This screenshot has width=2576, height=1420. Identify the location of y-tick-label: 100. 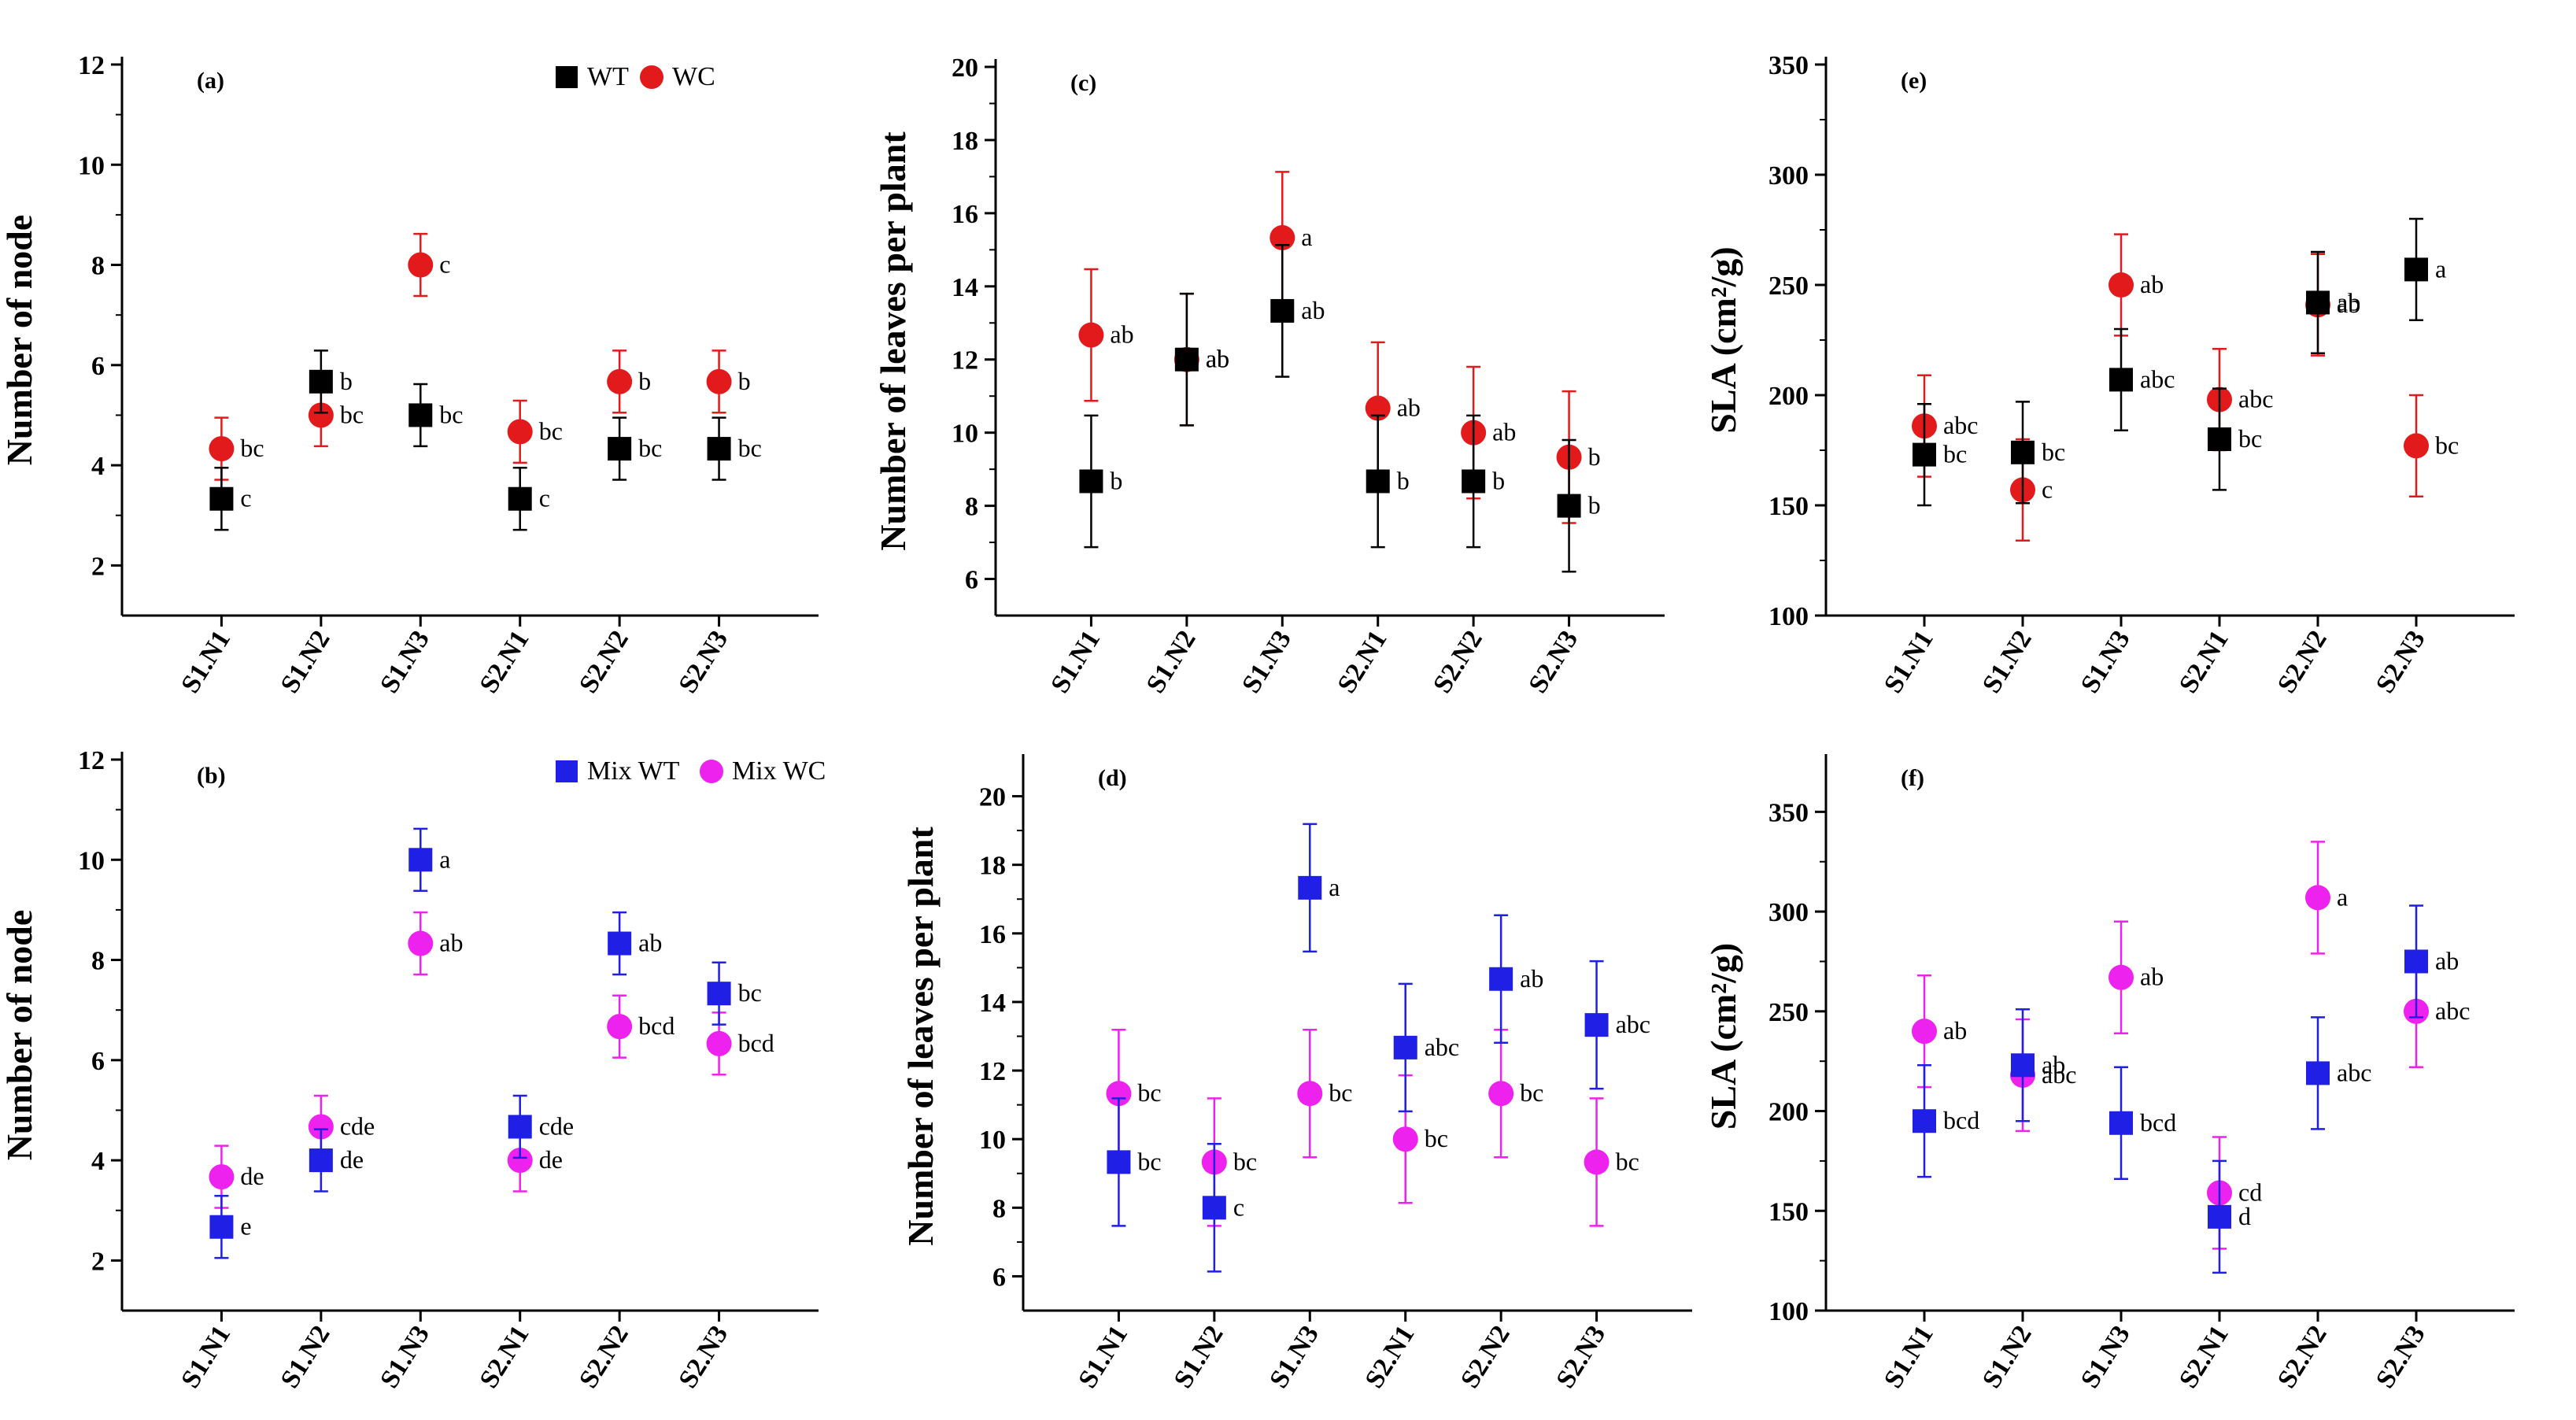
(1788, 1311).